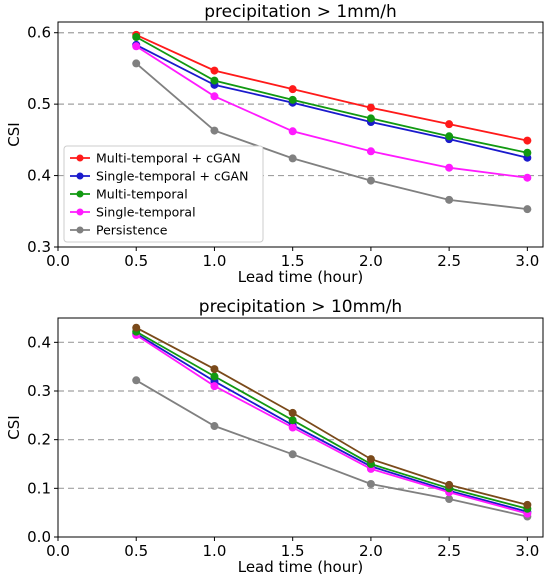 The height and width of the screenshot is (580, 550). I want to click on y-tick-label: 0.1, so click(39, 488).